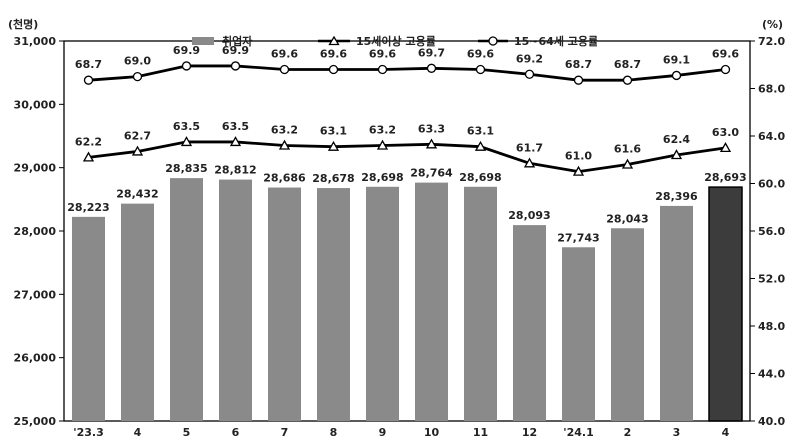 This screenshot has width=800, height=446. I want to click on series-line, so click(407, 157).